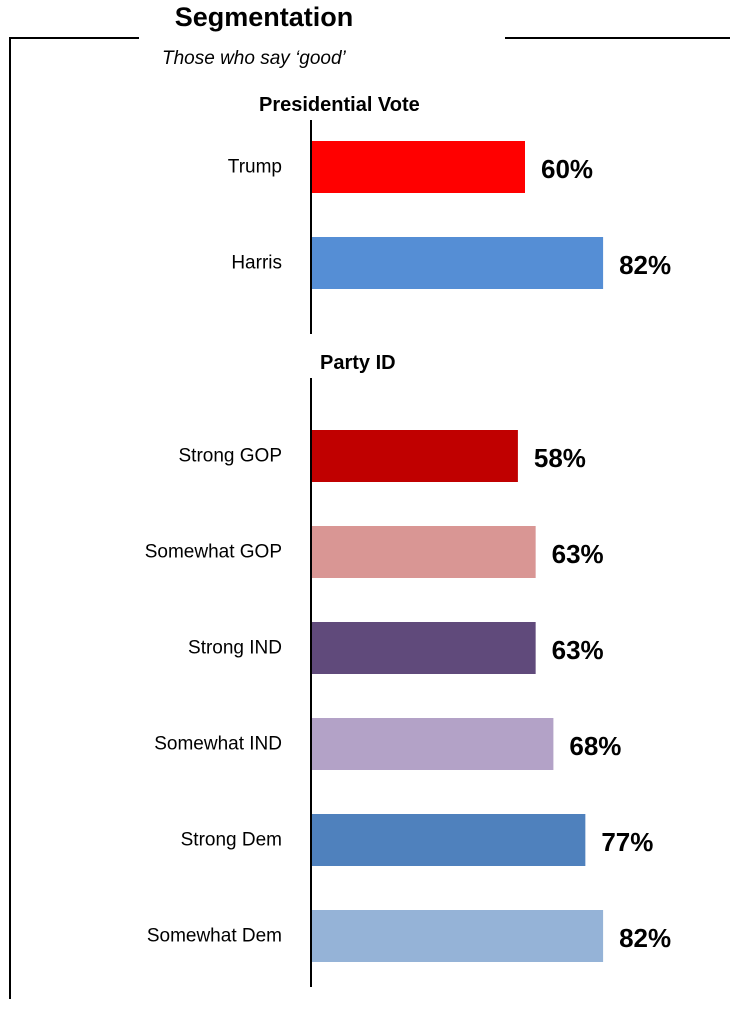  Describe the element at coordinates (418, 167) in the screenshot. I see `bar-trump` at that location.